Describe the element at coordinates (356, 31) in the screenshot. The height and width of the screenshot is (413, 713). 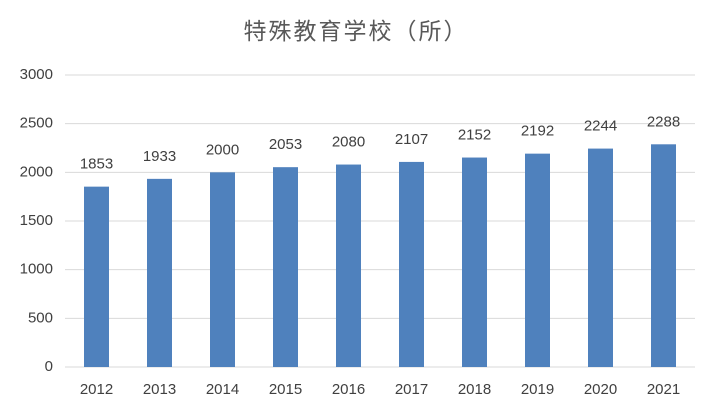
I see `chart-title: 特殊教育学校（所）` at that location.